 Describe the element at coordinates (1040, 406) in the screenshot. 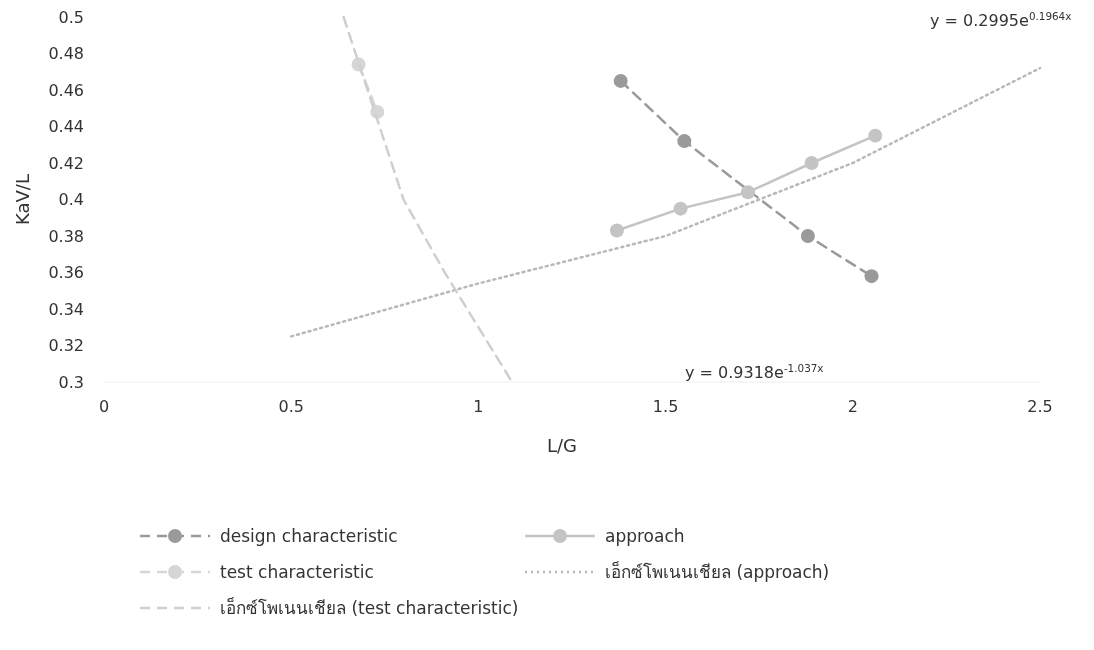

I see `x-tick-label: 2.5` at that location.